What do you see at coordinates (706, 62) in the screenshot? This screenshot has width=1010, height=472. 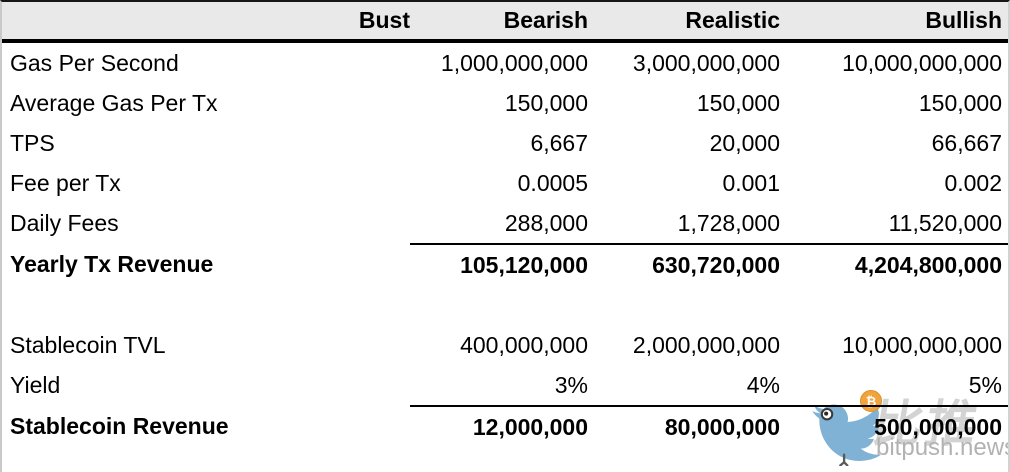 I see `cell-realistic: 3,000,000,000` at bounding box center [706, 62].